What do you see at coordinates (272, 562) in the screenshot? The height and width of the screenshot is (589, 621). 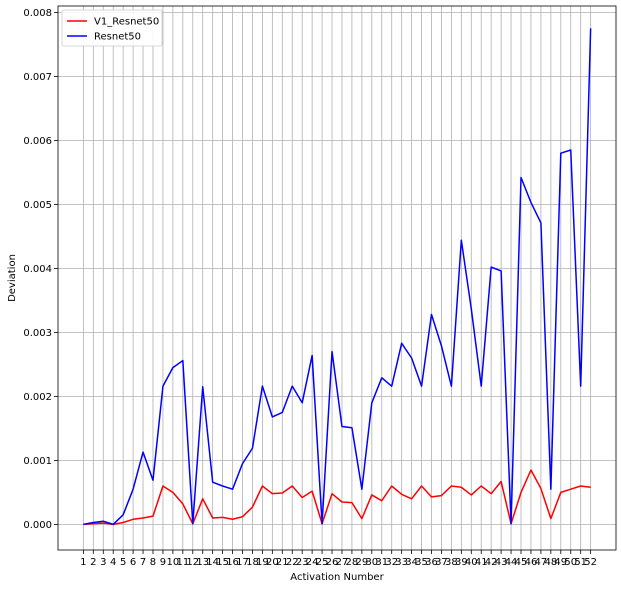 I see `x-tick-label: 20` at bounding box center [272, 562].